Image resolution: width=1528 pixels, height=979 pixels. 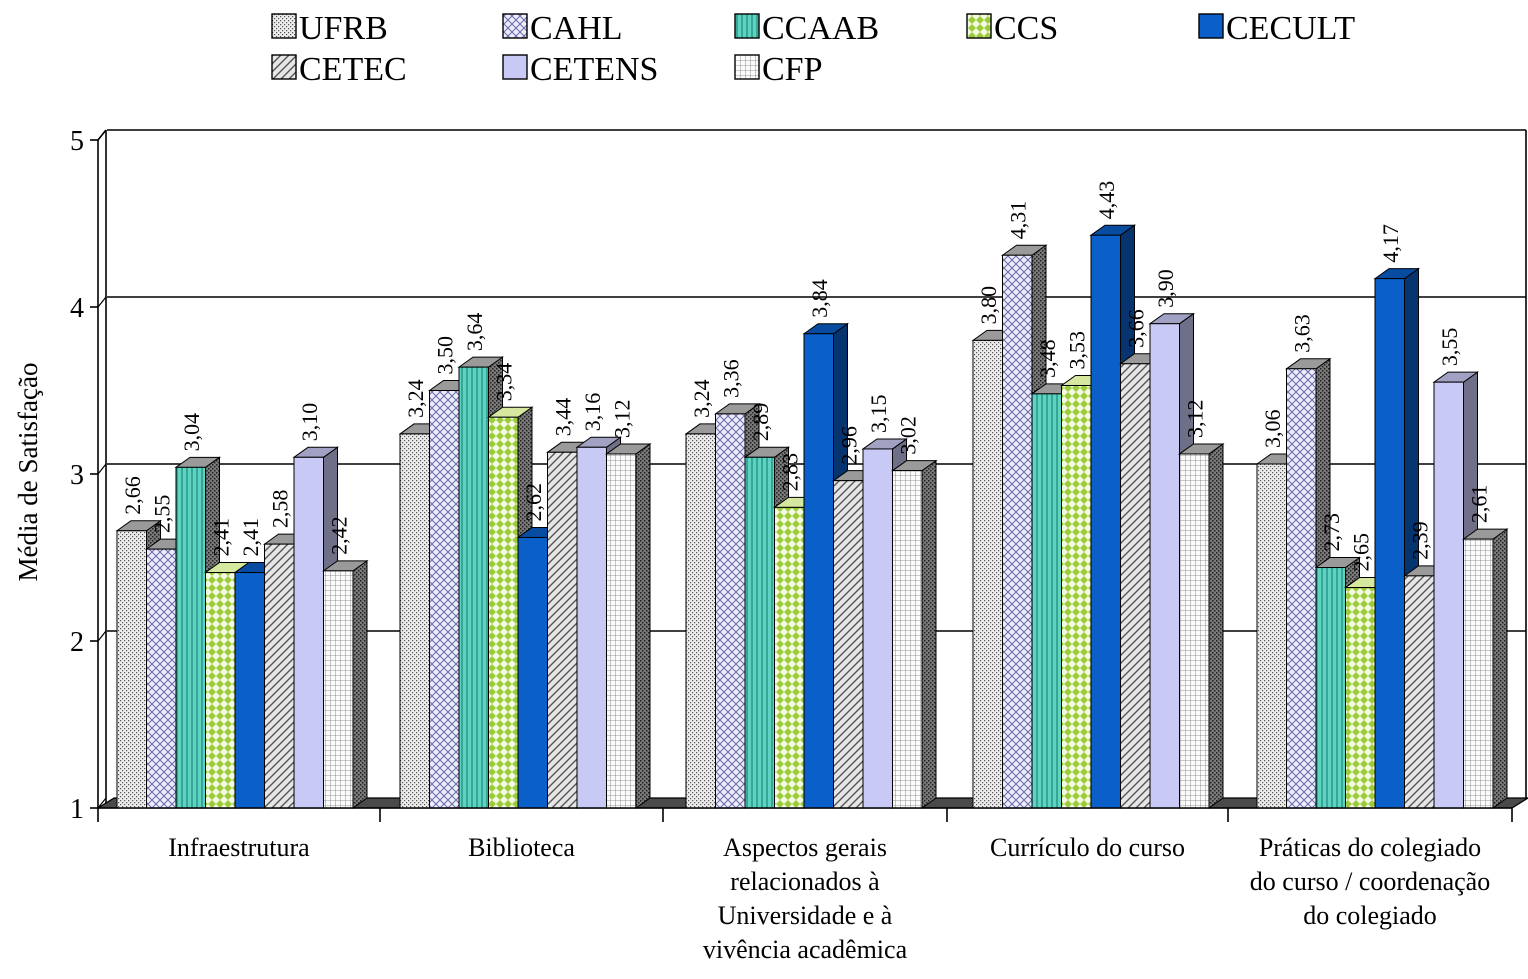 I want to click on value-label-ccs-biblioteca: 3,34, so click(x=503, y=382).